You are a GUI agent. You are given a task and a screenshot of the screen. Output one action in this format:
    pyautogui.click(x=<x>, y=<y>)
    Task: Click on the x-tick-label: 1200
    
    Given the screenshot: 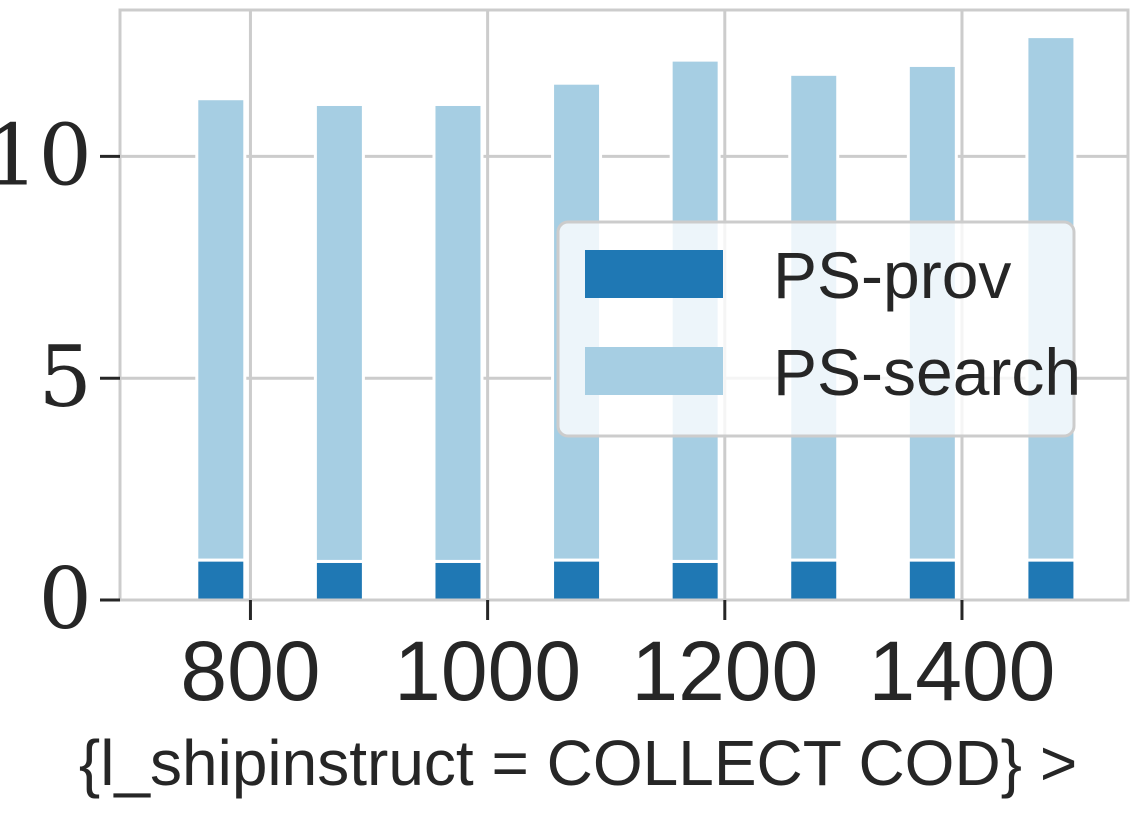 What is the action you would take?
    pyautogui.click(x=724, y=671)
    